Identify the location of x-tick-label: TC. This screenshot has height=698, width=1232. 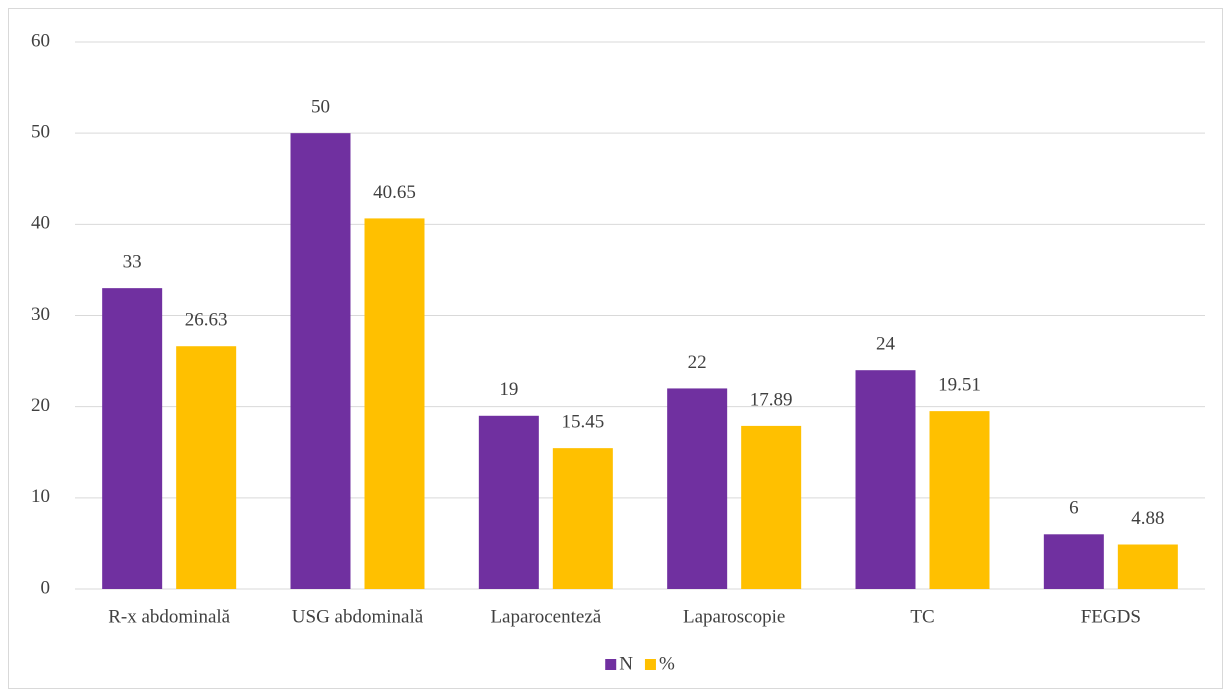
(922, 616).